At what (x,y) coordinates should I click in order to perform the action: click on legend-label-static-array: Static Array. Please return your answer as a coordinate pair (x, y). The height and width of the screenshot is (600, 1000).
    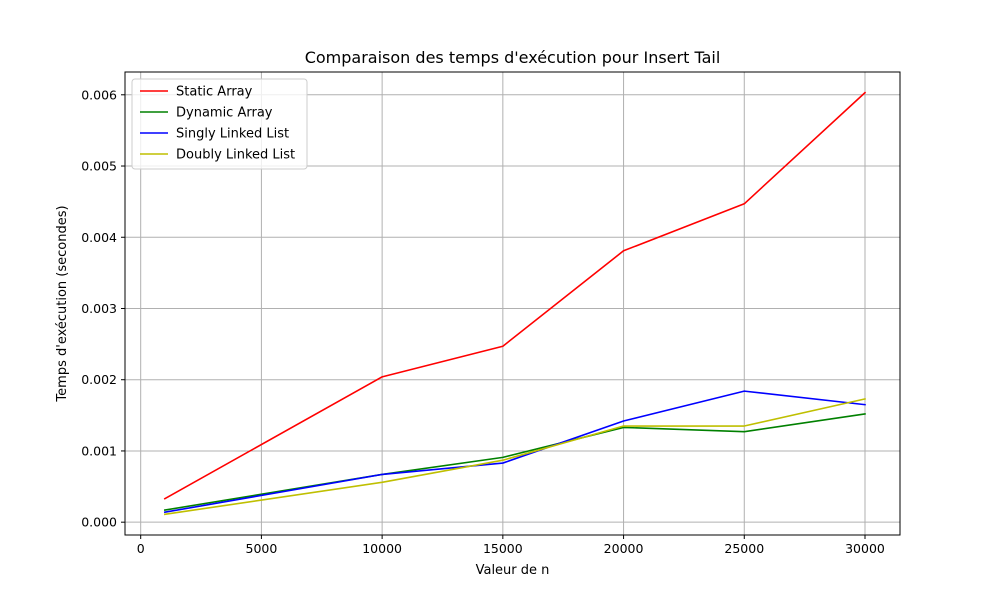
    Looking at the image, I should click on (214, 92).